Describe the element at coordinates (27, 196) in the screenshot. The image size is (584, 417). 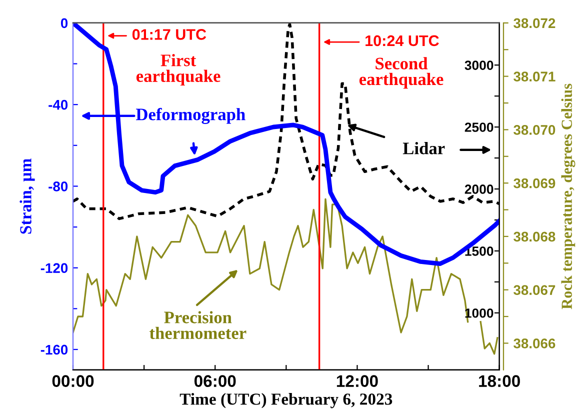
I see `y-axis-title: Strain, µm` at that location.